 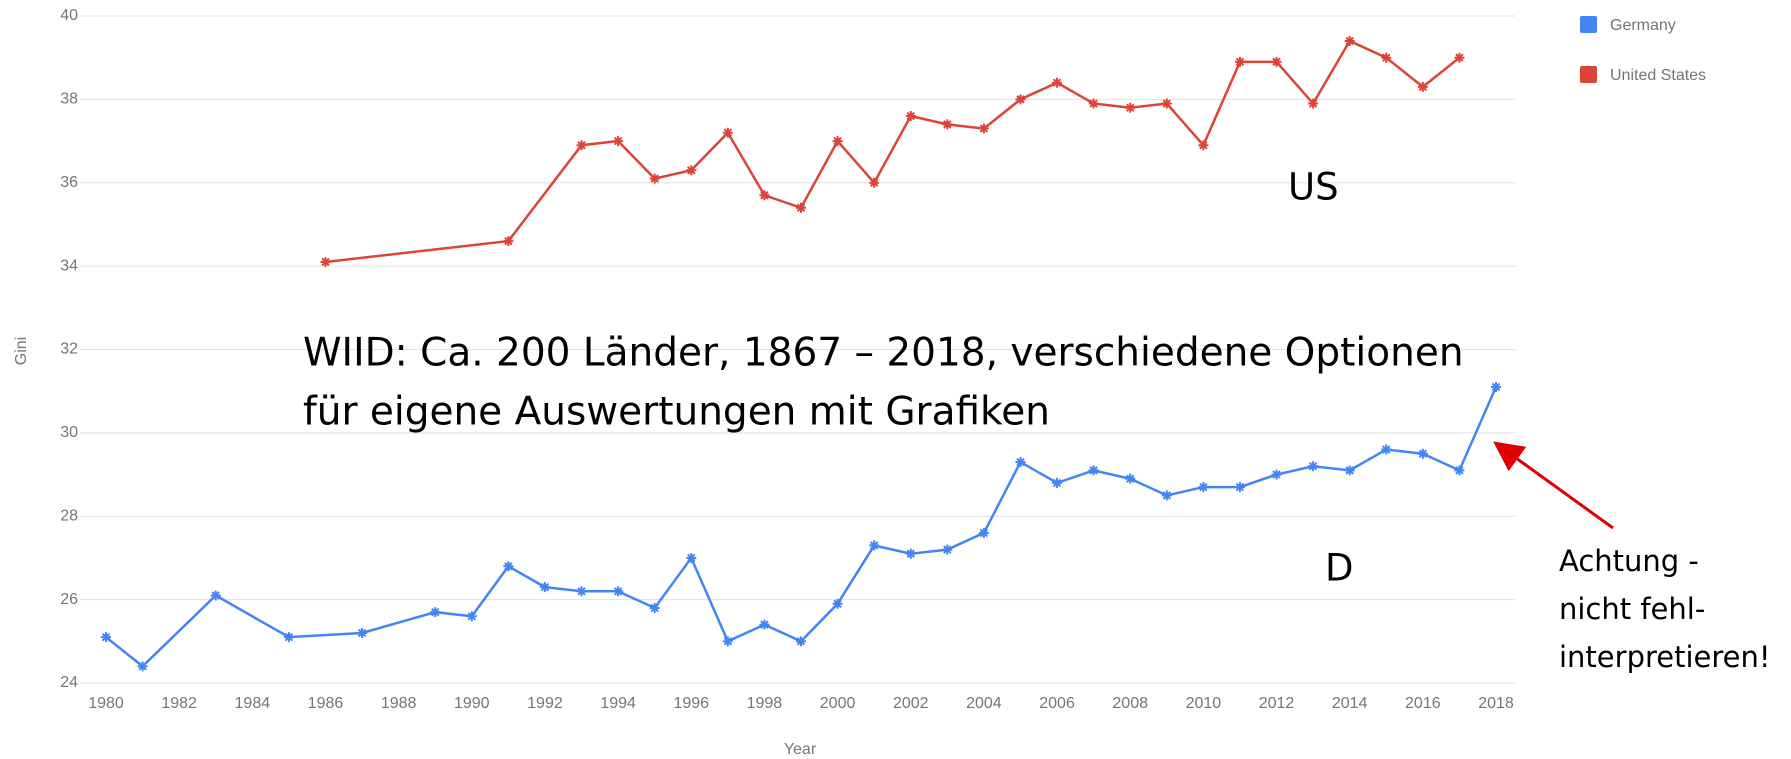 What do you see at coordinates (69, 182) in the screenshot?
I see `y-tick-label: 36` at bounding box center [69, 182].